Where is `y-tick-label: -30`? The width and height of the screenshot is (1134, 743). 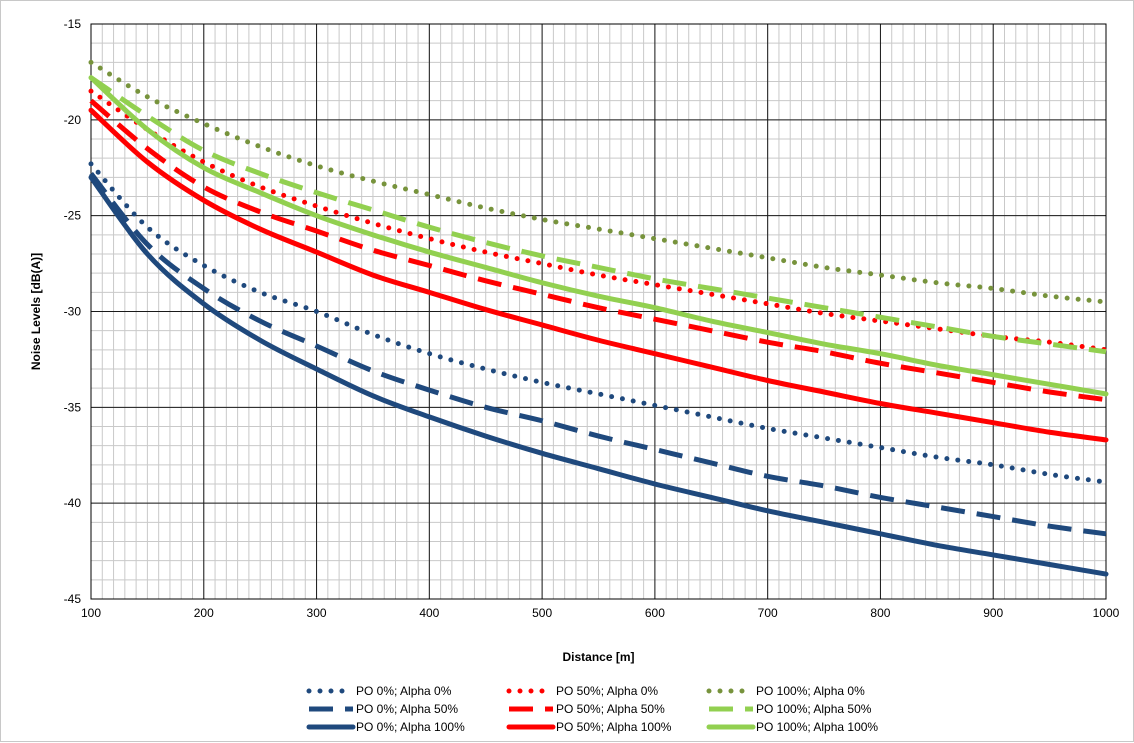 y-tick-label: -30 is located at coordinates (73, 312).